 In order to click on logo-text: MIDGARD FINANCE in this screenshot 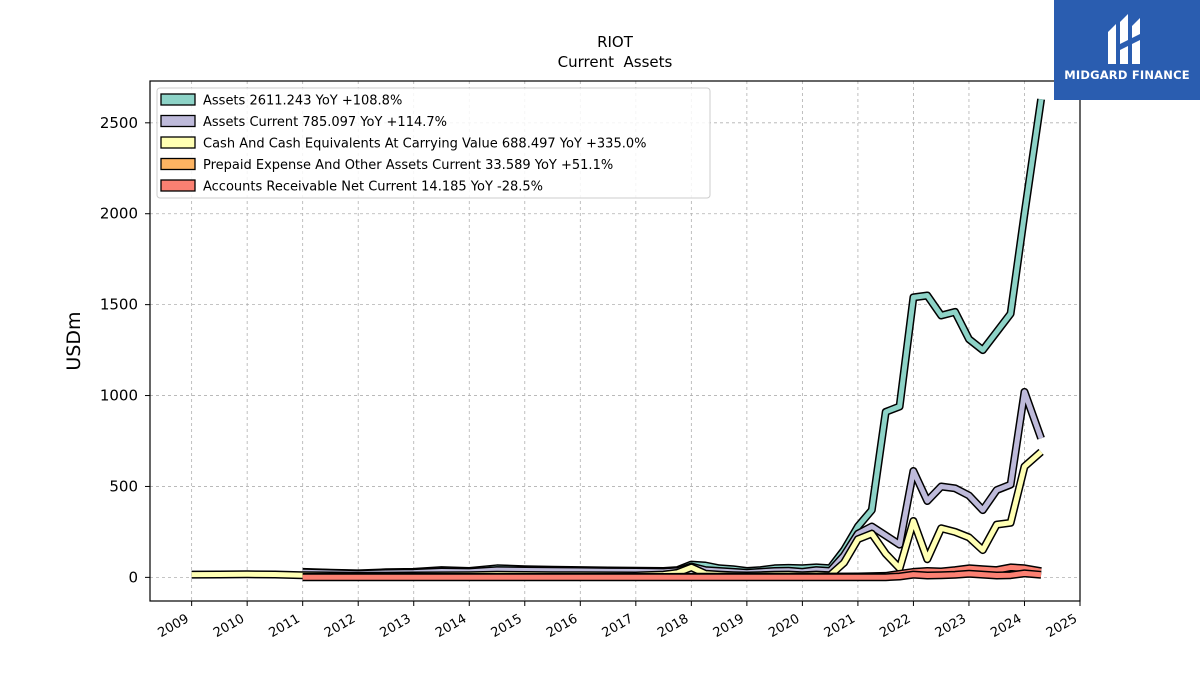, I will do `click(1127, 75)`.